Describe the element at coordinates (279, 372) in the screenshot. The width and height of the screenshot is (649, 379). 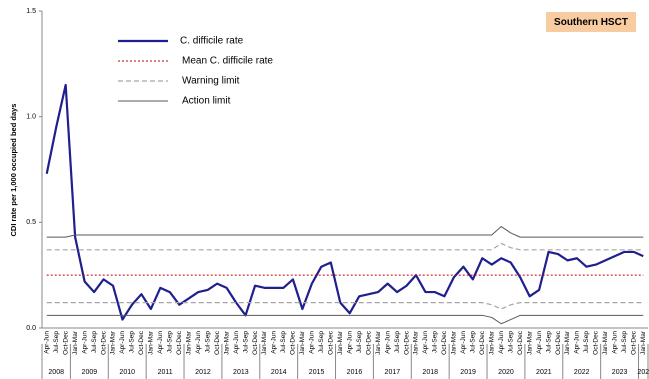
I see `year-label: 2014` at that location.